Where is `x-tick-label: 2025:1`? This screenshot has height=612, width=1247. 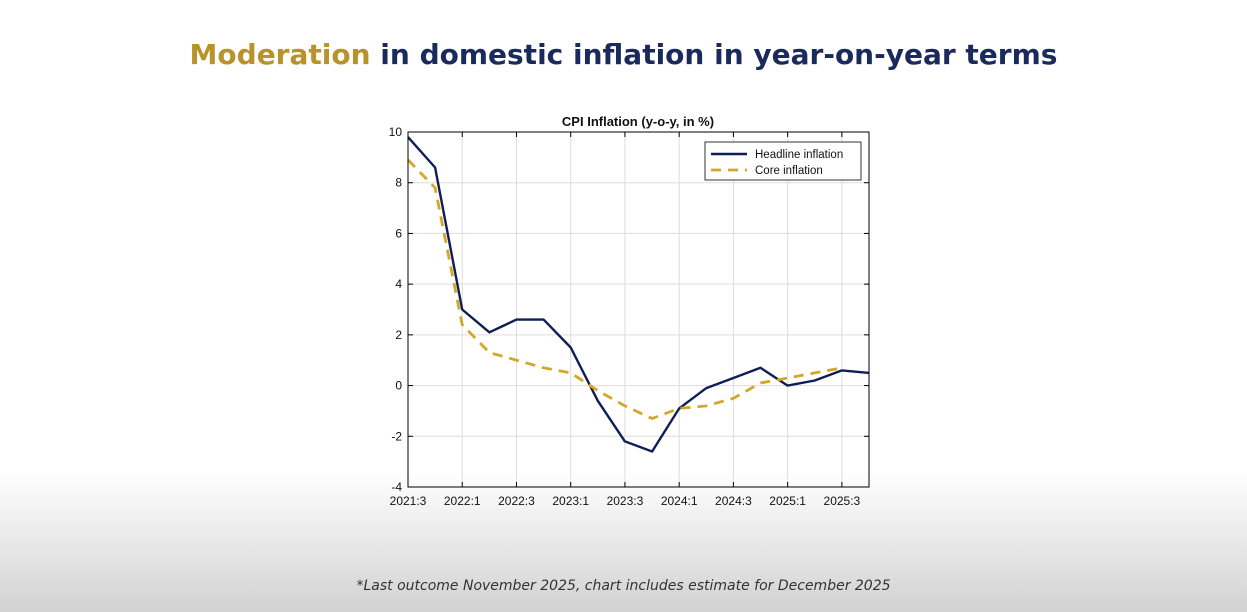 x-tick-label: 2025:1 is located at coordinates (787, 501).